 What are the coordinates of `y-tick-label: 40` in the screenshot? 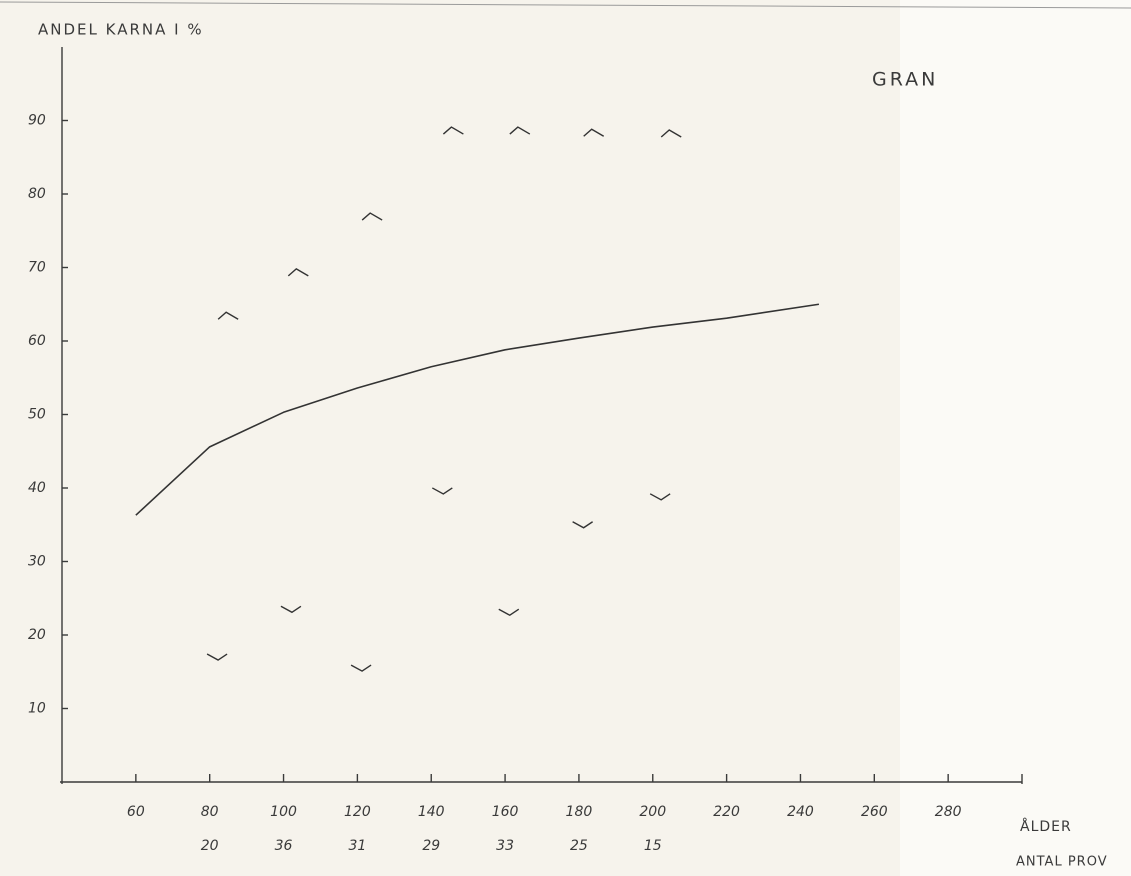 It's located at (37, 488).